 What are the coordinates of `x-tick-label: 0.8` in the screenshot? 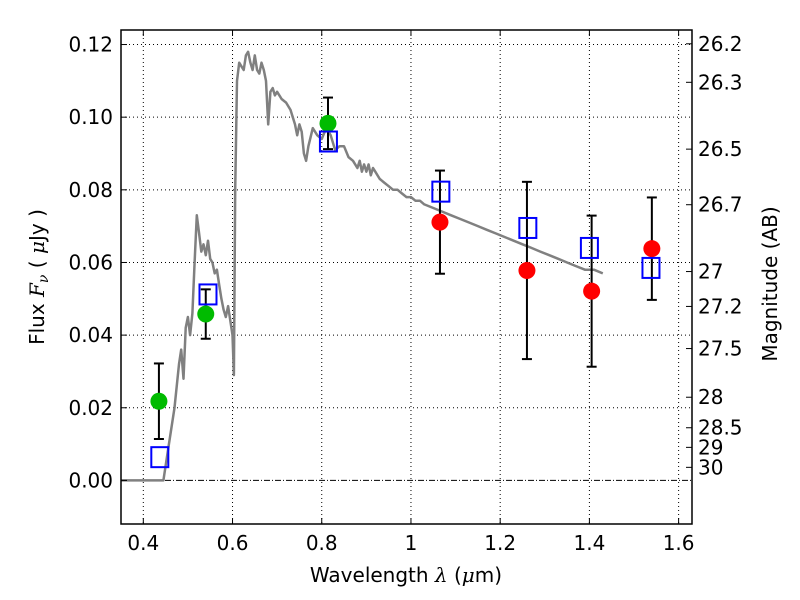 It's located at (322, 543).